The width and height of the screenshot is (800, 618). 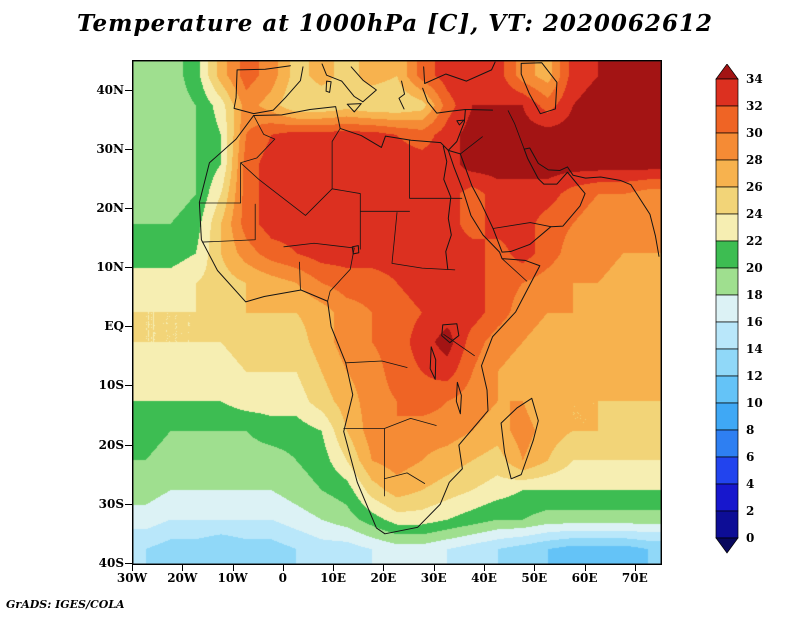 What do you see at coordinates (754, 241) in the screenshot?
I see `colorbar-label: 22` at bounding box center [754, 241].